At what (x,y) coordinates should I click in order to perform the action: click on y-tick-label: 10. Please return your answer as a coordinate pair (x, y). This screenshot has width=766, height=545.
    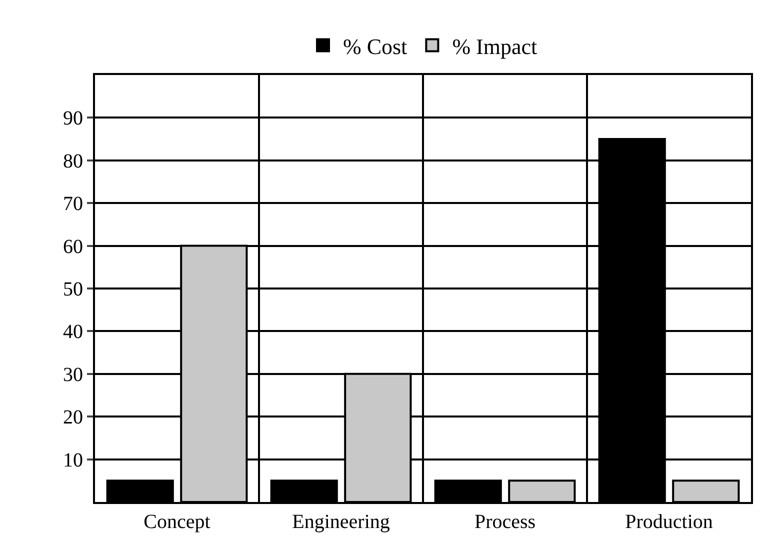
    Looking at the image, I should click on (73, 460).